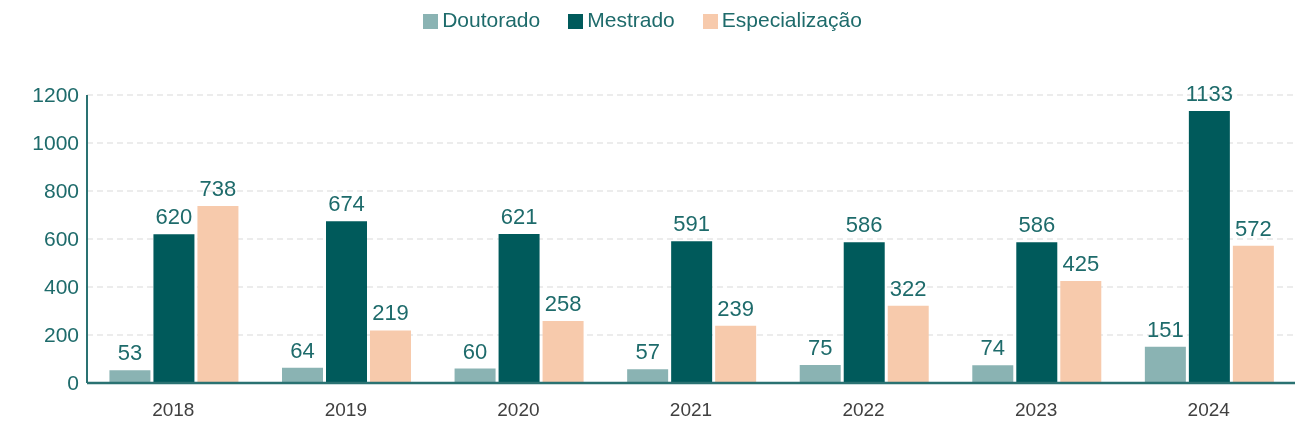 This screenshot has width=1303, height=432. What do you see at coordinates (518, 410) in the screenshot?
I see `x-tick-label: 2020` at bounding box center [518, 410].